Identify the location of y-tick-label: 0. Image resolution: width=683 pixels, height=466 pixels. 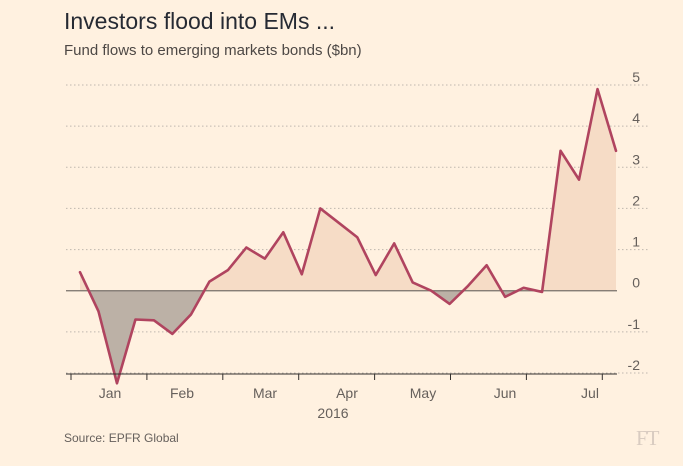
(636, 283).